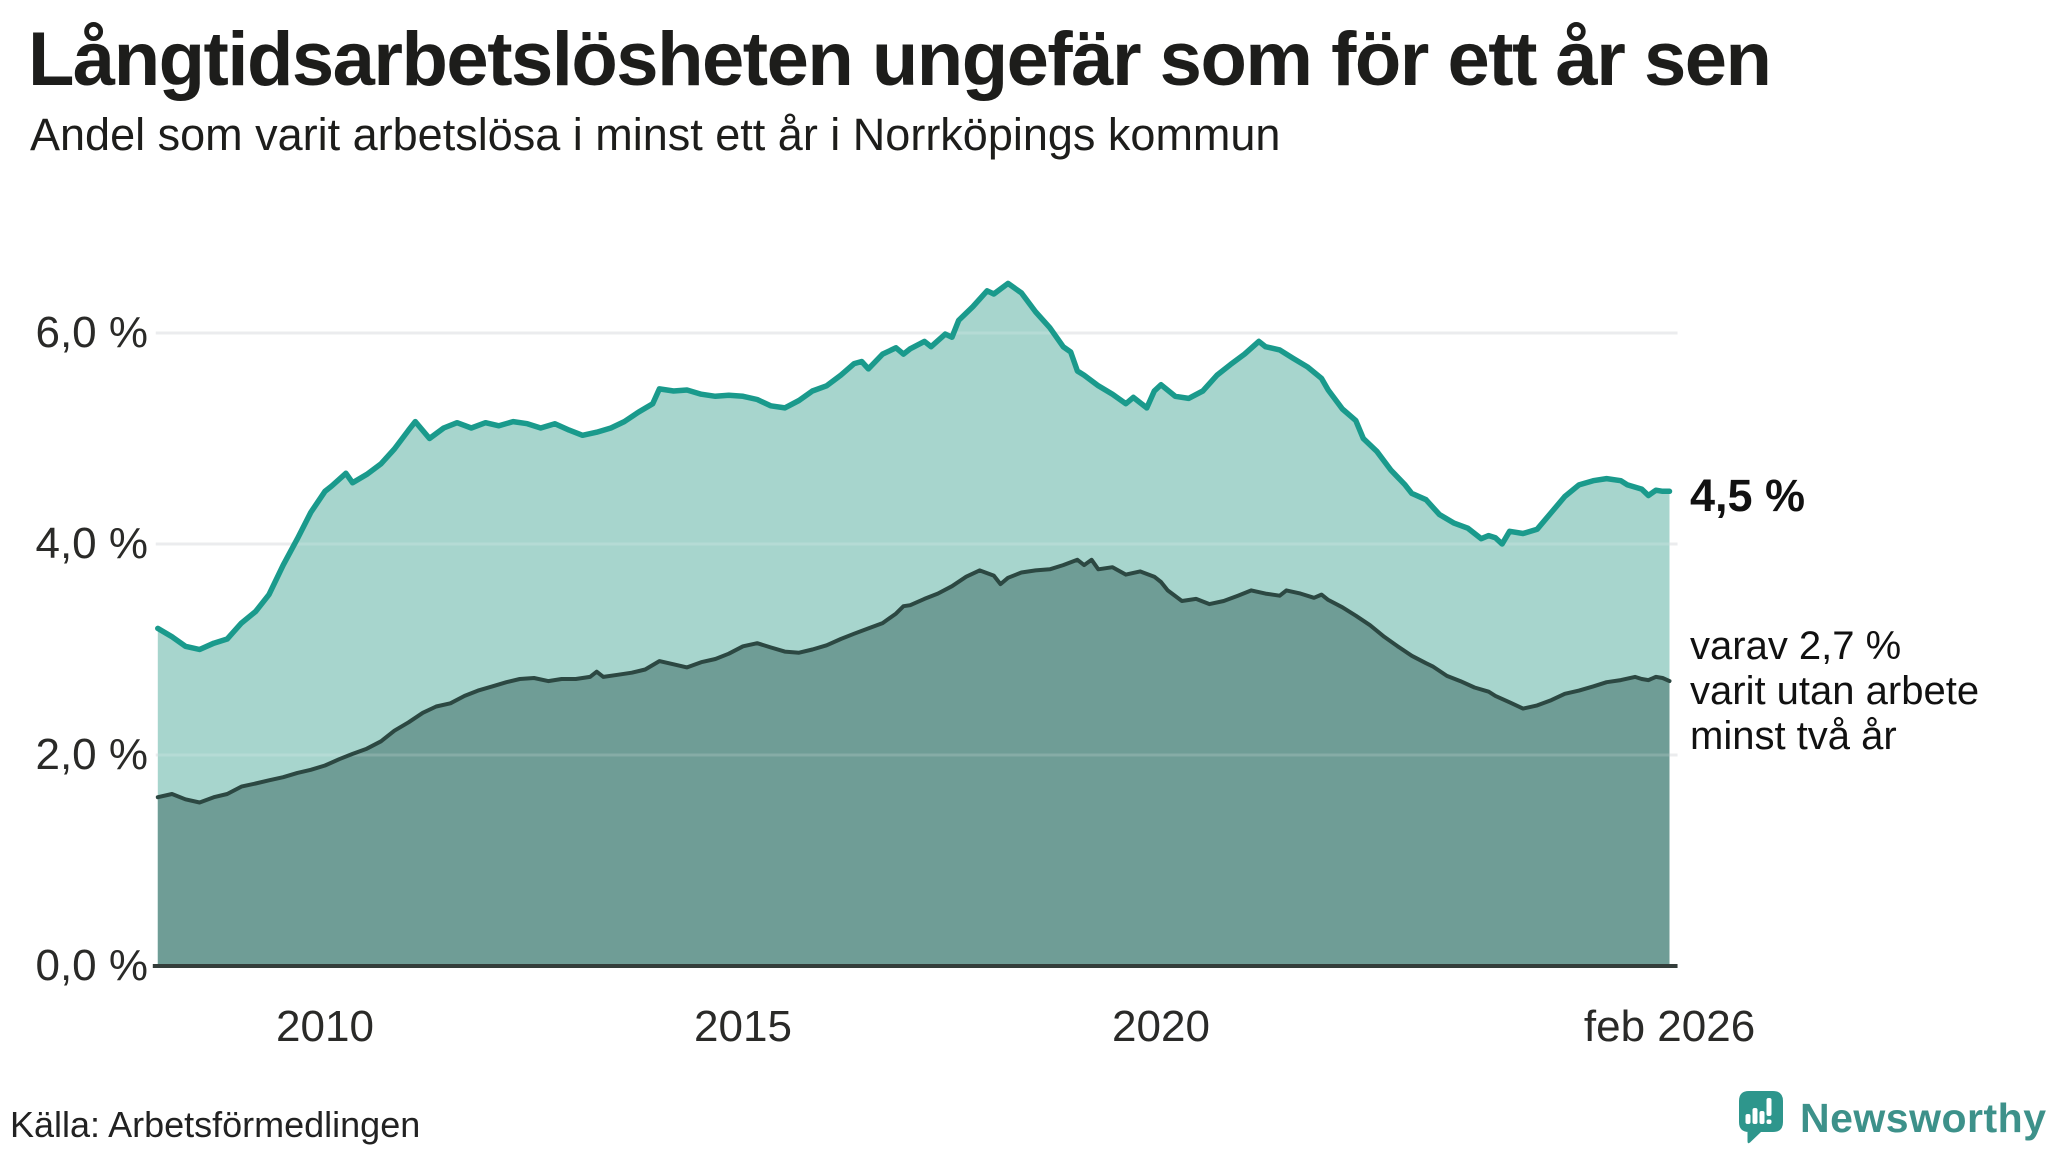 The height and width of the screenshot is (1152, 2048). Describe the element at coordinates (1923, 1117) in the screenshot. I see `newsworthy-wordmark: Newsworthy` at that location.